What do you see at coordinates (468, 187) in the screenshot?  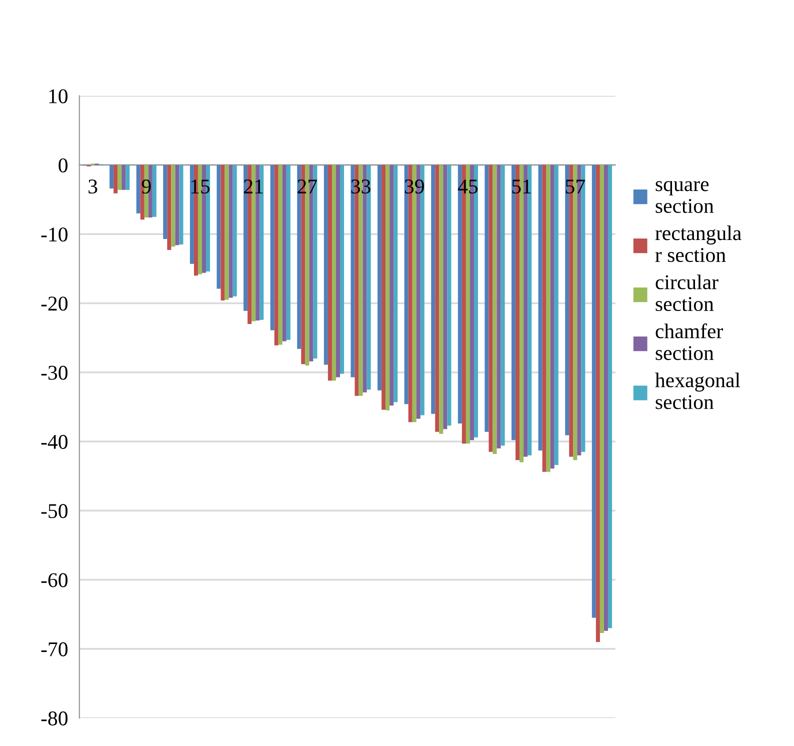 I see `x-tick-label: 45` at bounding box center [468, 187].